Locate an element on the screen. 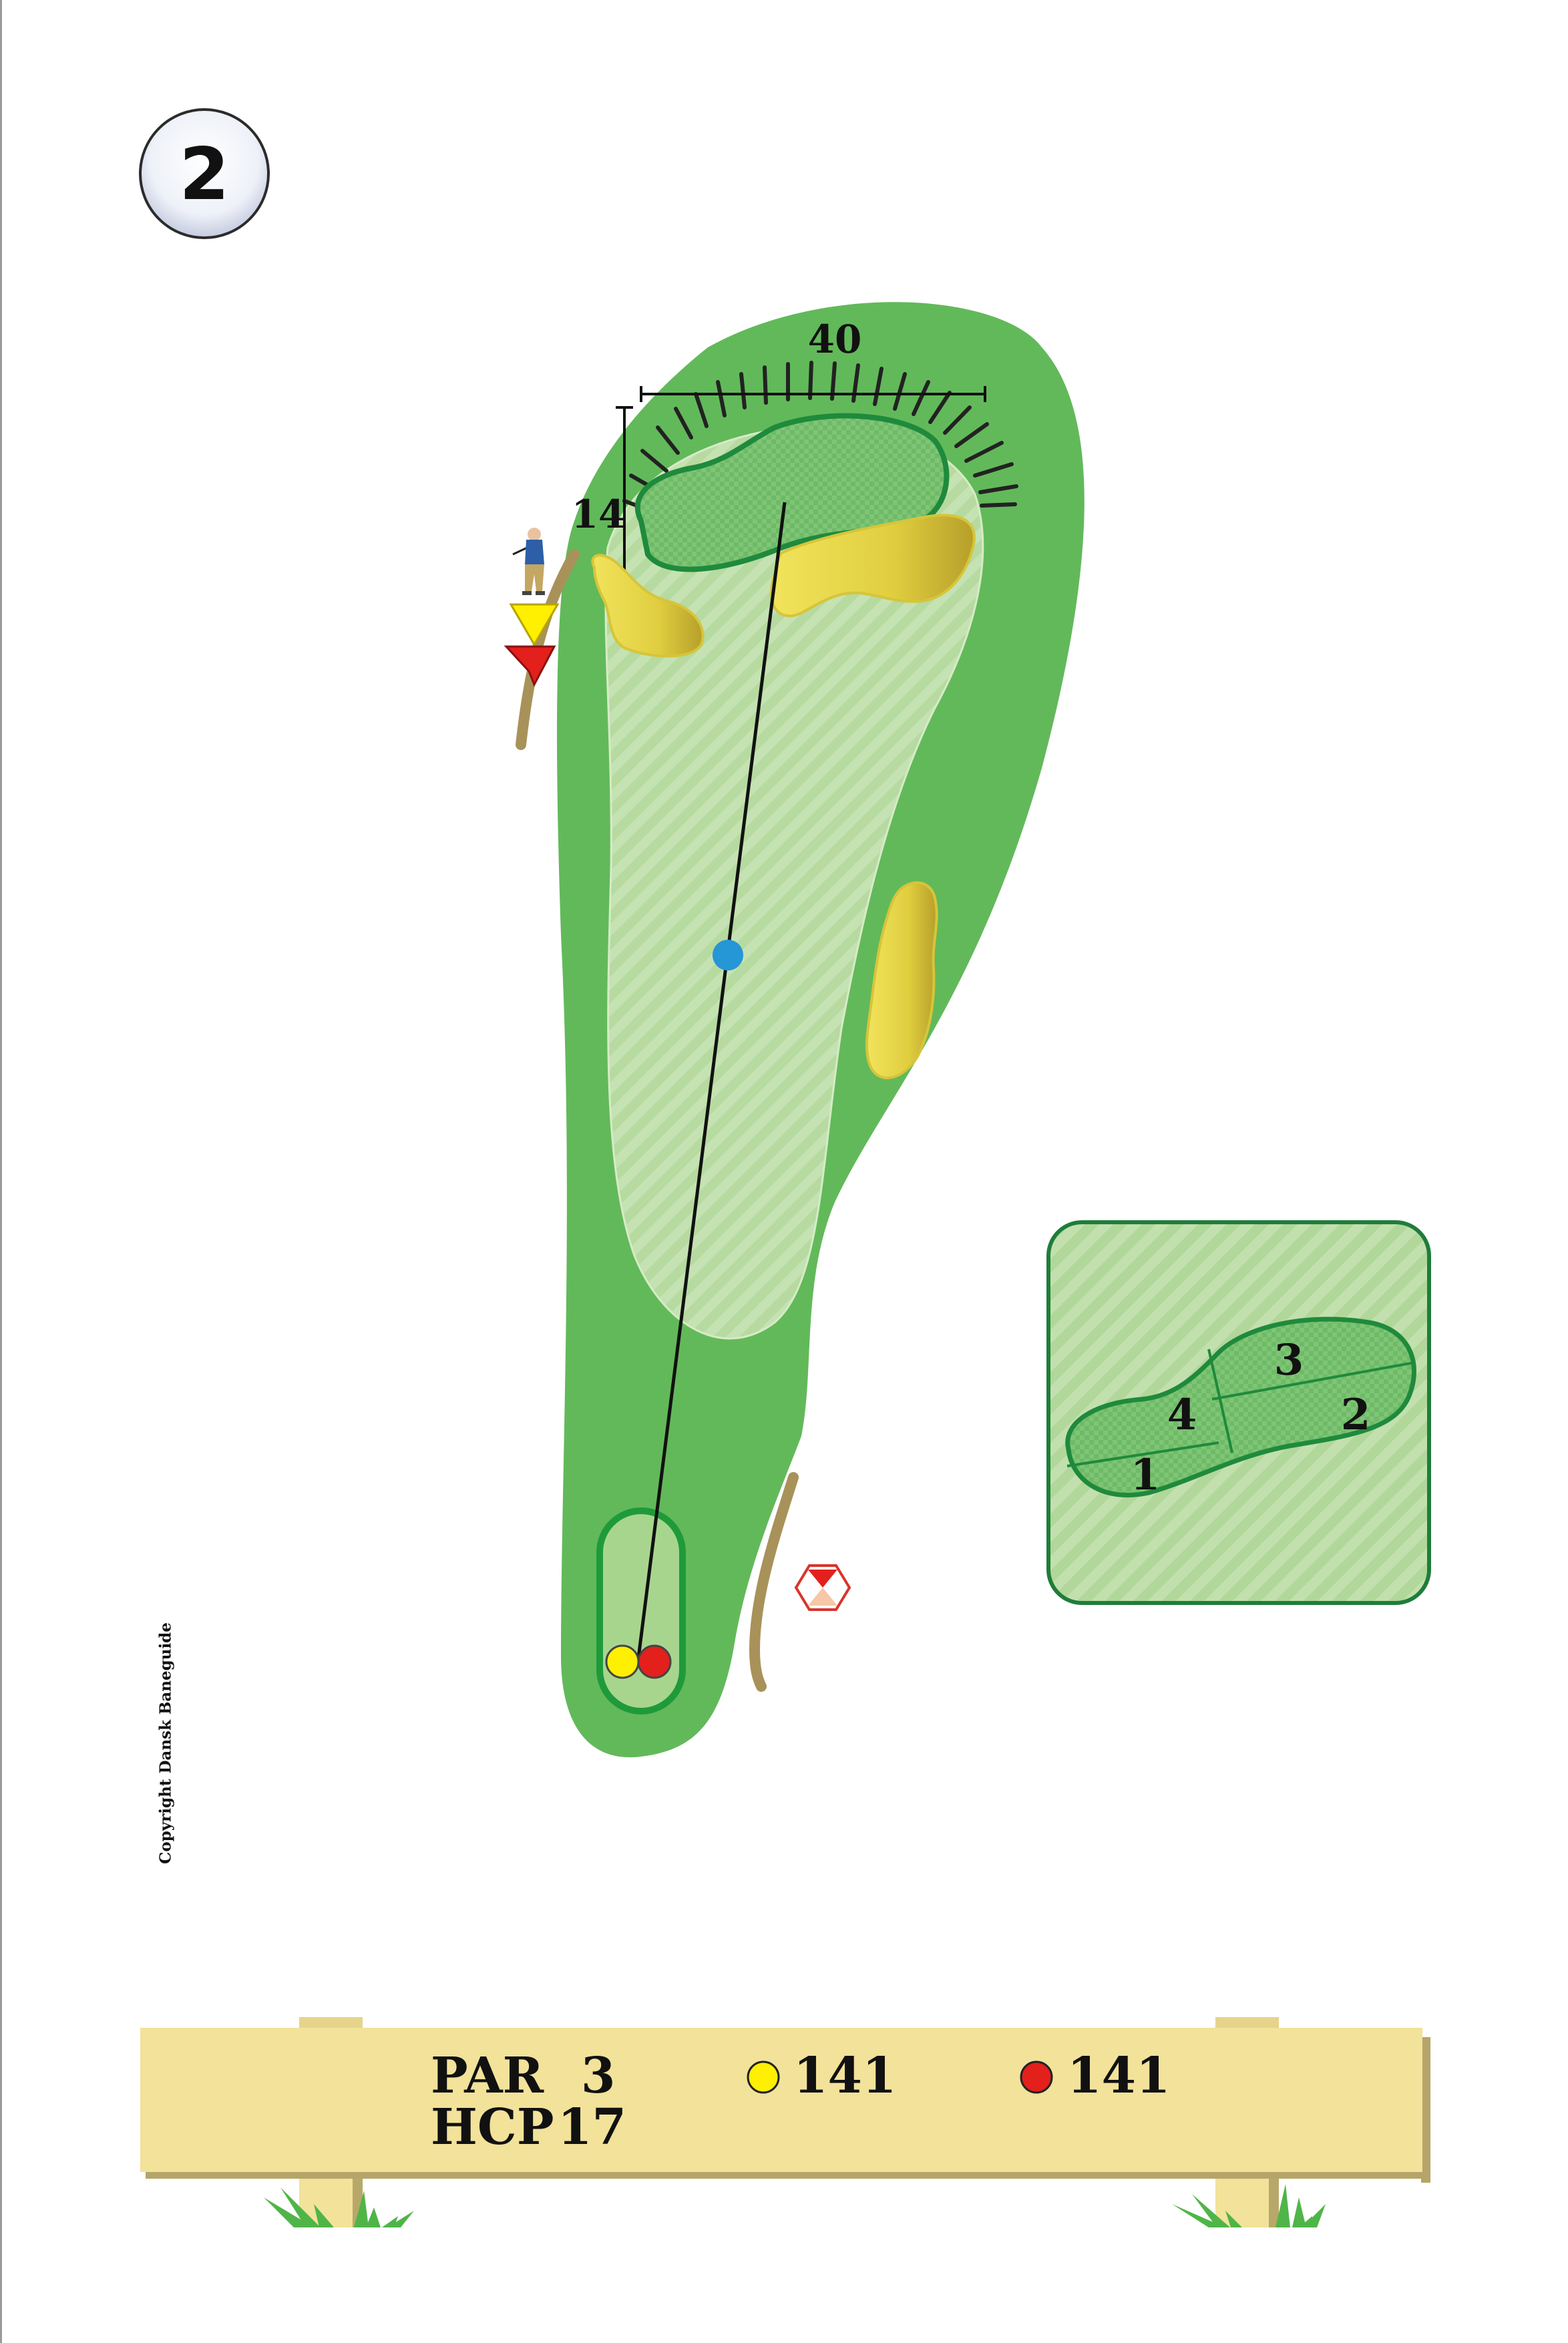 The height and width of the screenshot is (2343, 1568). par-value: 3 is located at coordinates (598, 2076).